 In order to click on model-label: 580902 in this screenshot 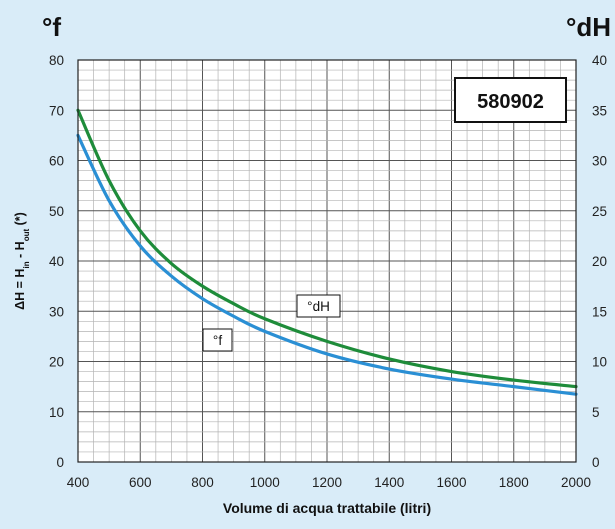, I will do `click(510, 102)`.